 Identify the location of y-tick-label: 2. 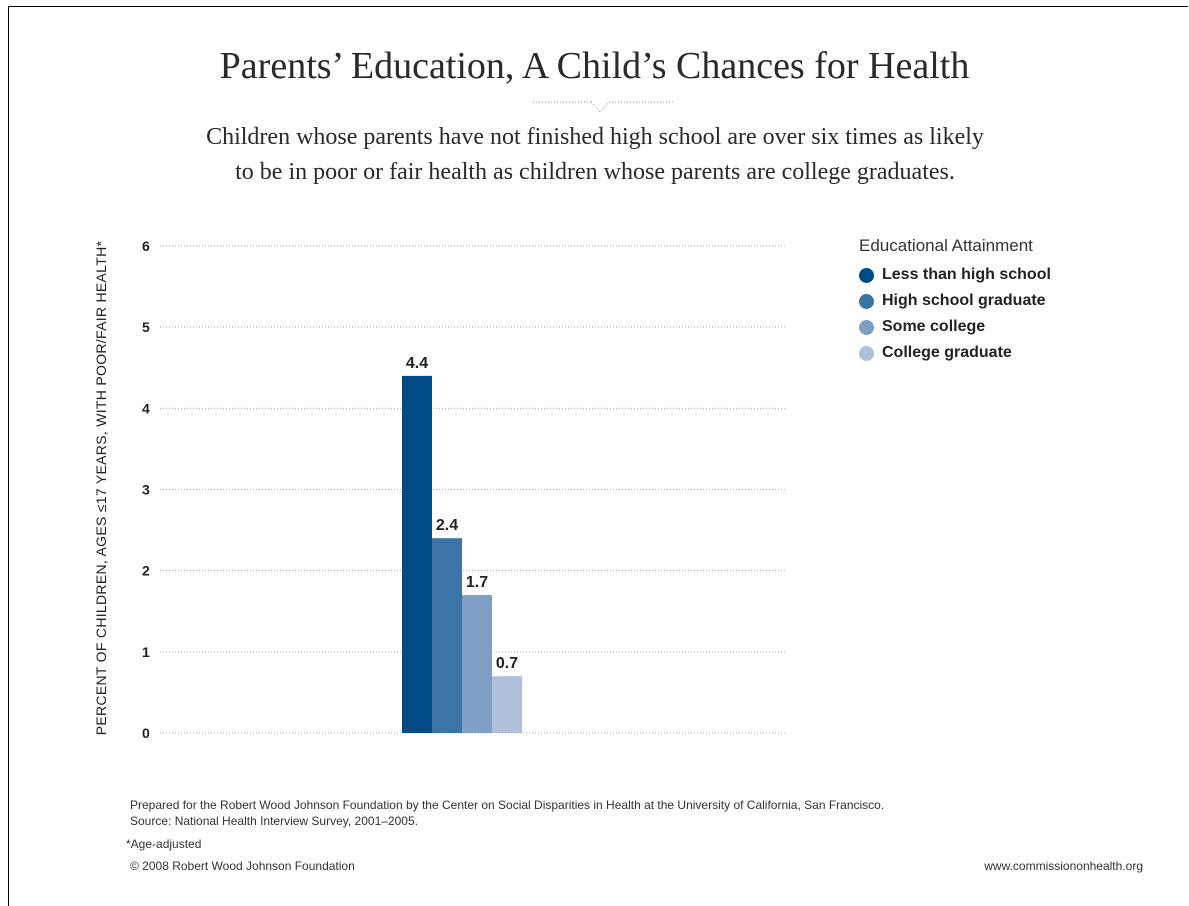
(146, 571).